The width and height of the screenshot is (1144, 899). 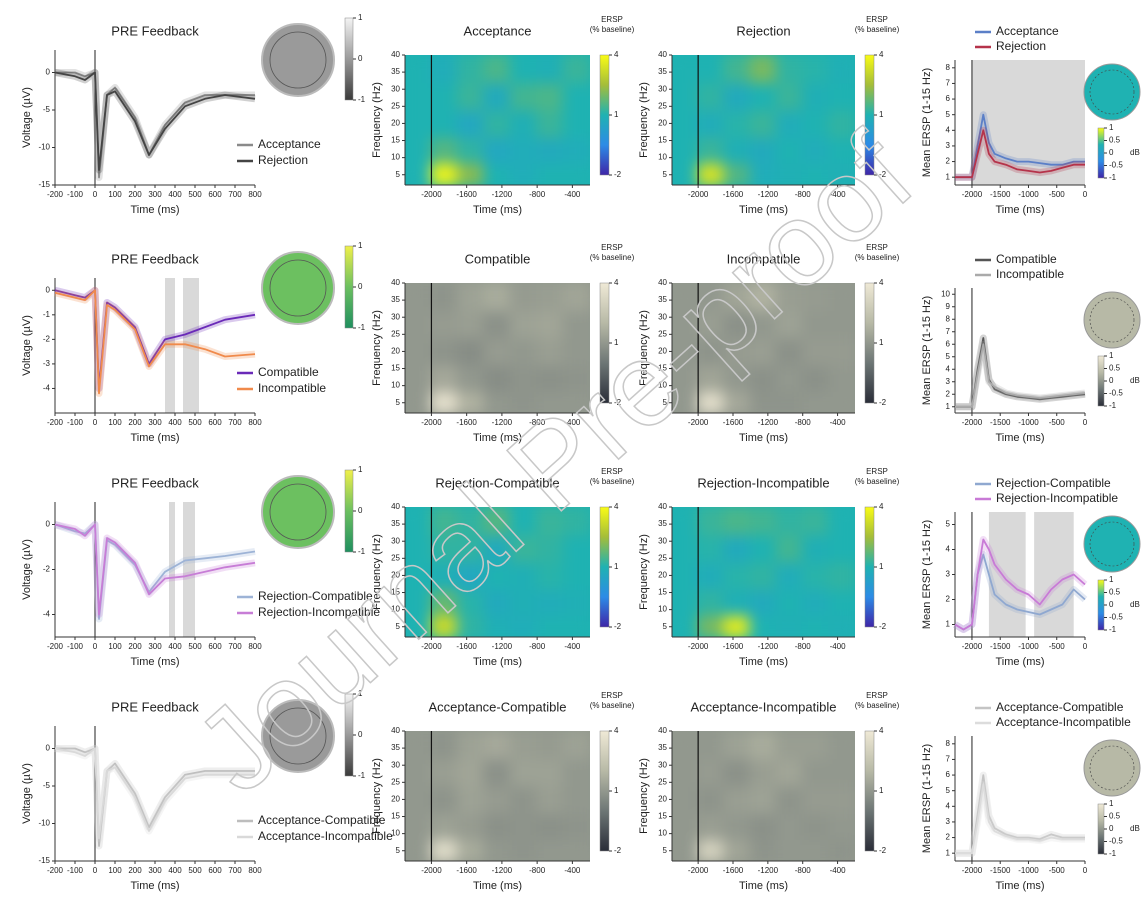 I want to click on heatmap-grid, so click(x=763, y=348).